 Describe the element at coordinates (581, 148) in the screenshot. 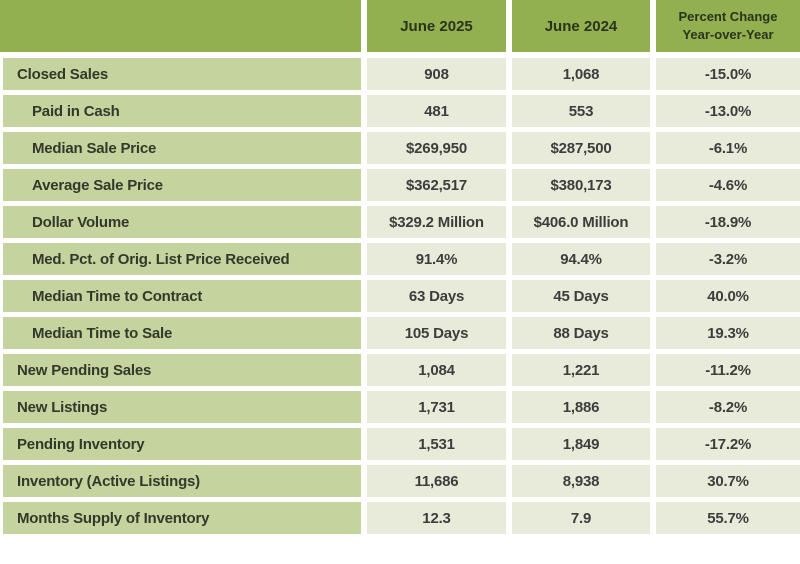

I see `value-jun-2024: $287,500` at that location.